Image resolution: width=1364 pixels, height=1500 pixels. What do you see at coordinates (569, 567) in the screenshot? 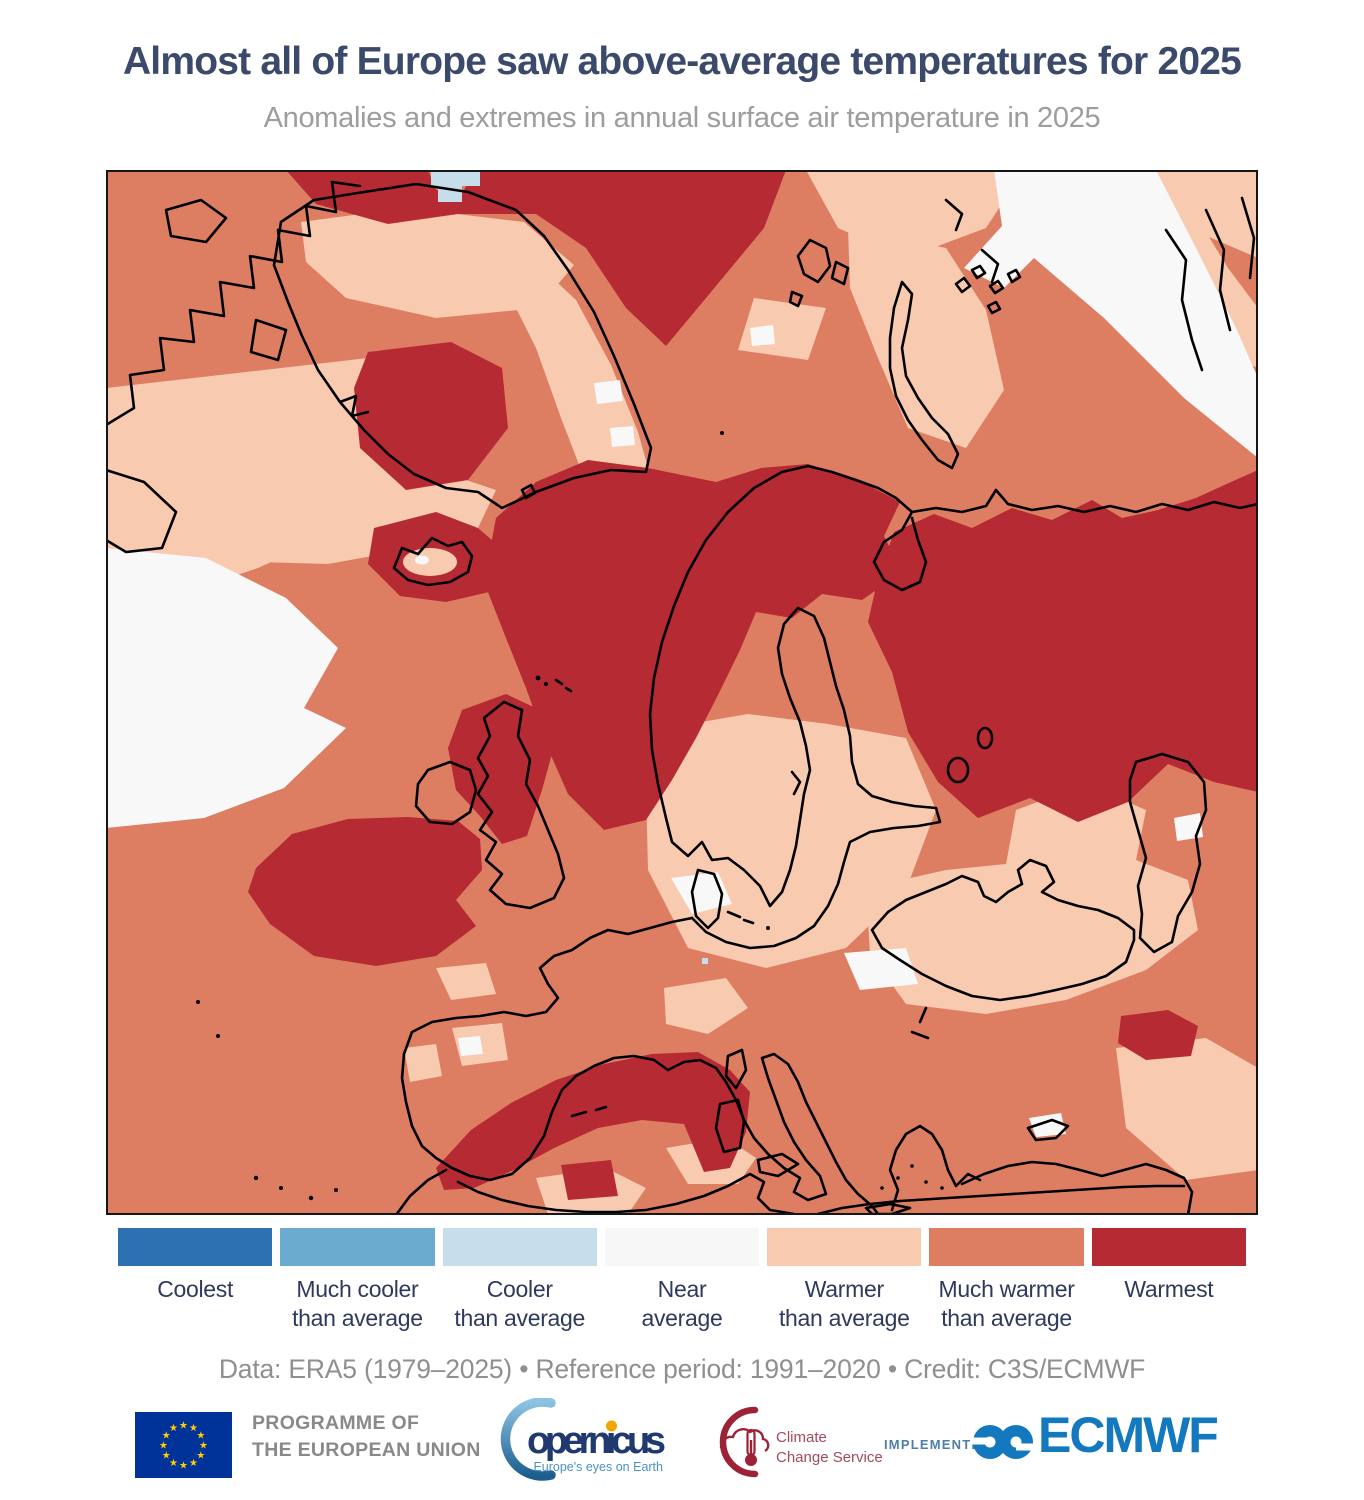
I see `regions-cooler` at bounding box center [569, 567].